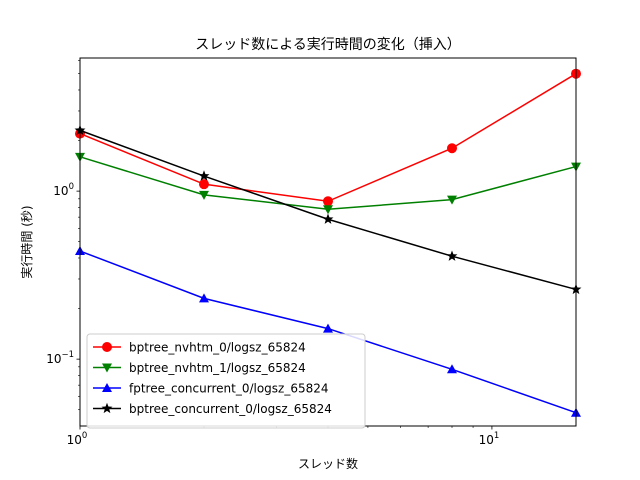 Image resolution: width=640 pixels, height=480 pixels. What do you see at coordinates (63, 190) in the screenshot?
I see `y-tick-label: 10⁰` at bounding box center [63, 190].